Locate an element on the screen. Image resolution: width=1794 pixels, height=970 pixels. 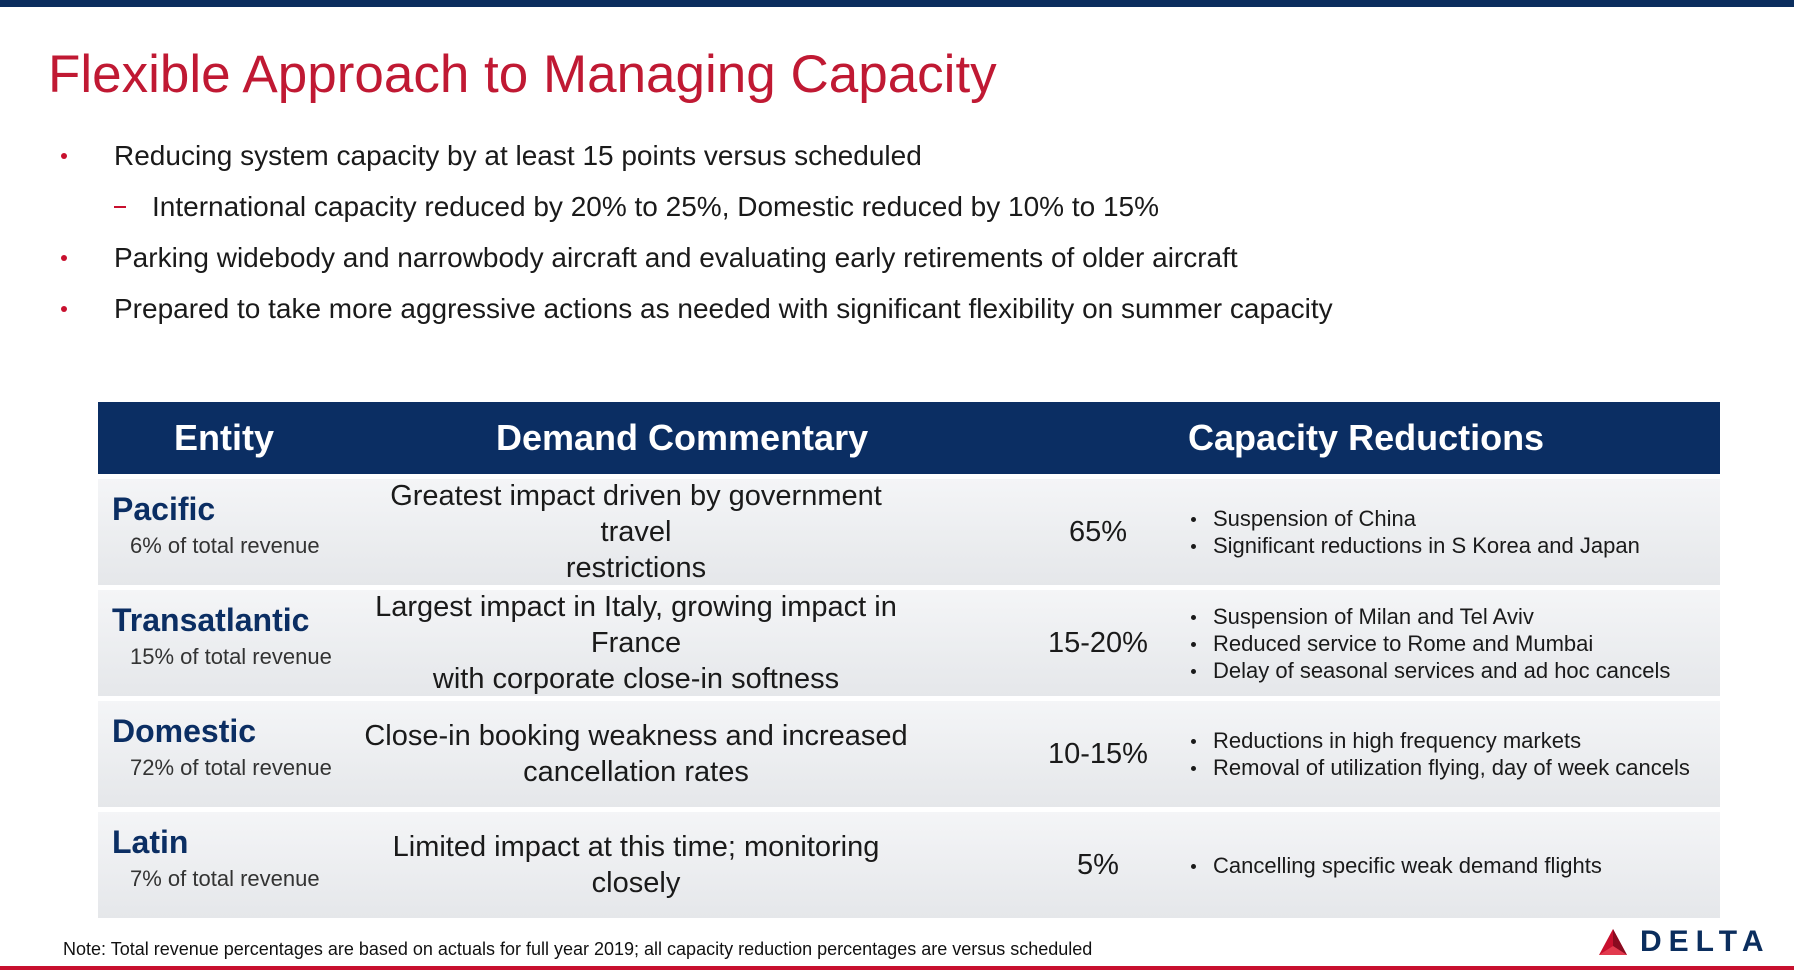
capacity-reduction-percent: 15-20% is located at coordinates (1098, 642).